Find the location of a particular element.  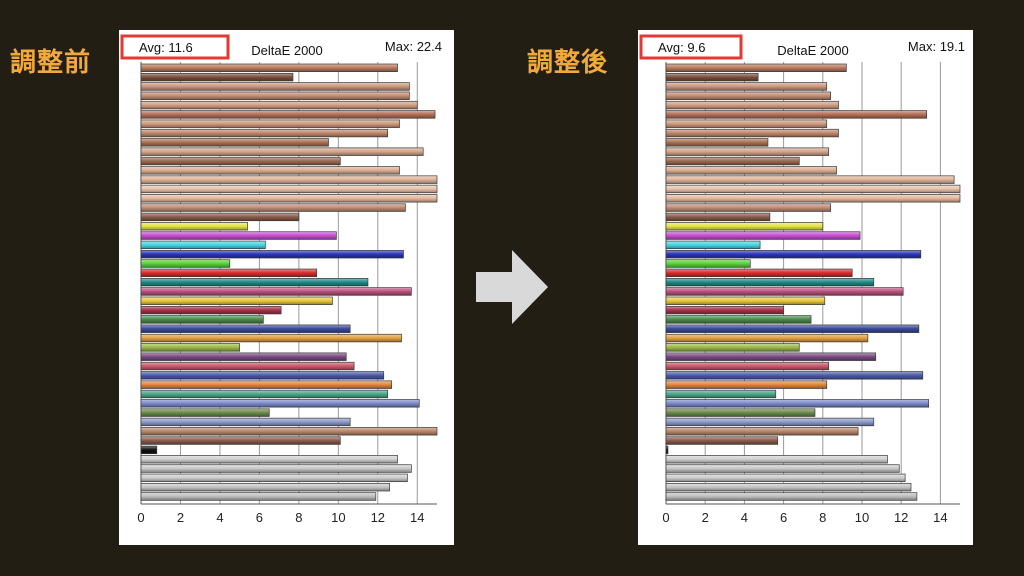

x-tick-label: 14 is located at coordinates (417, 517).